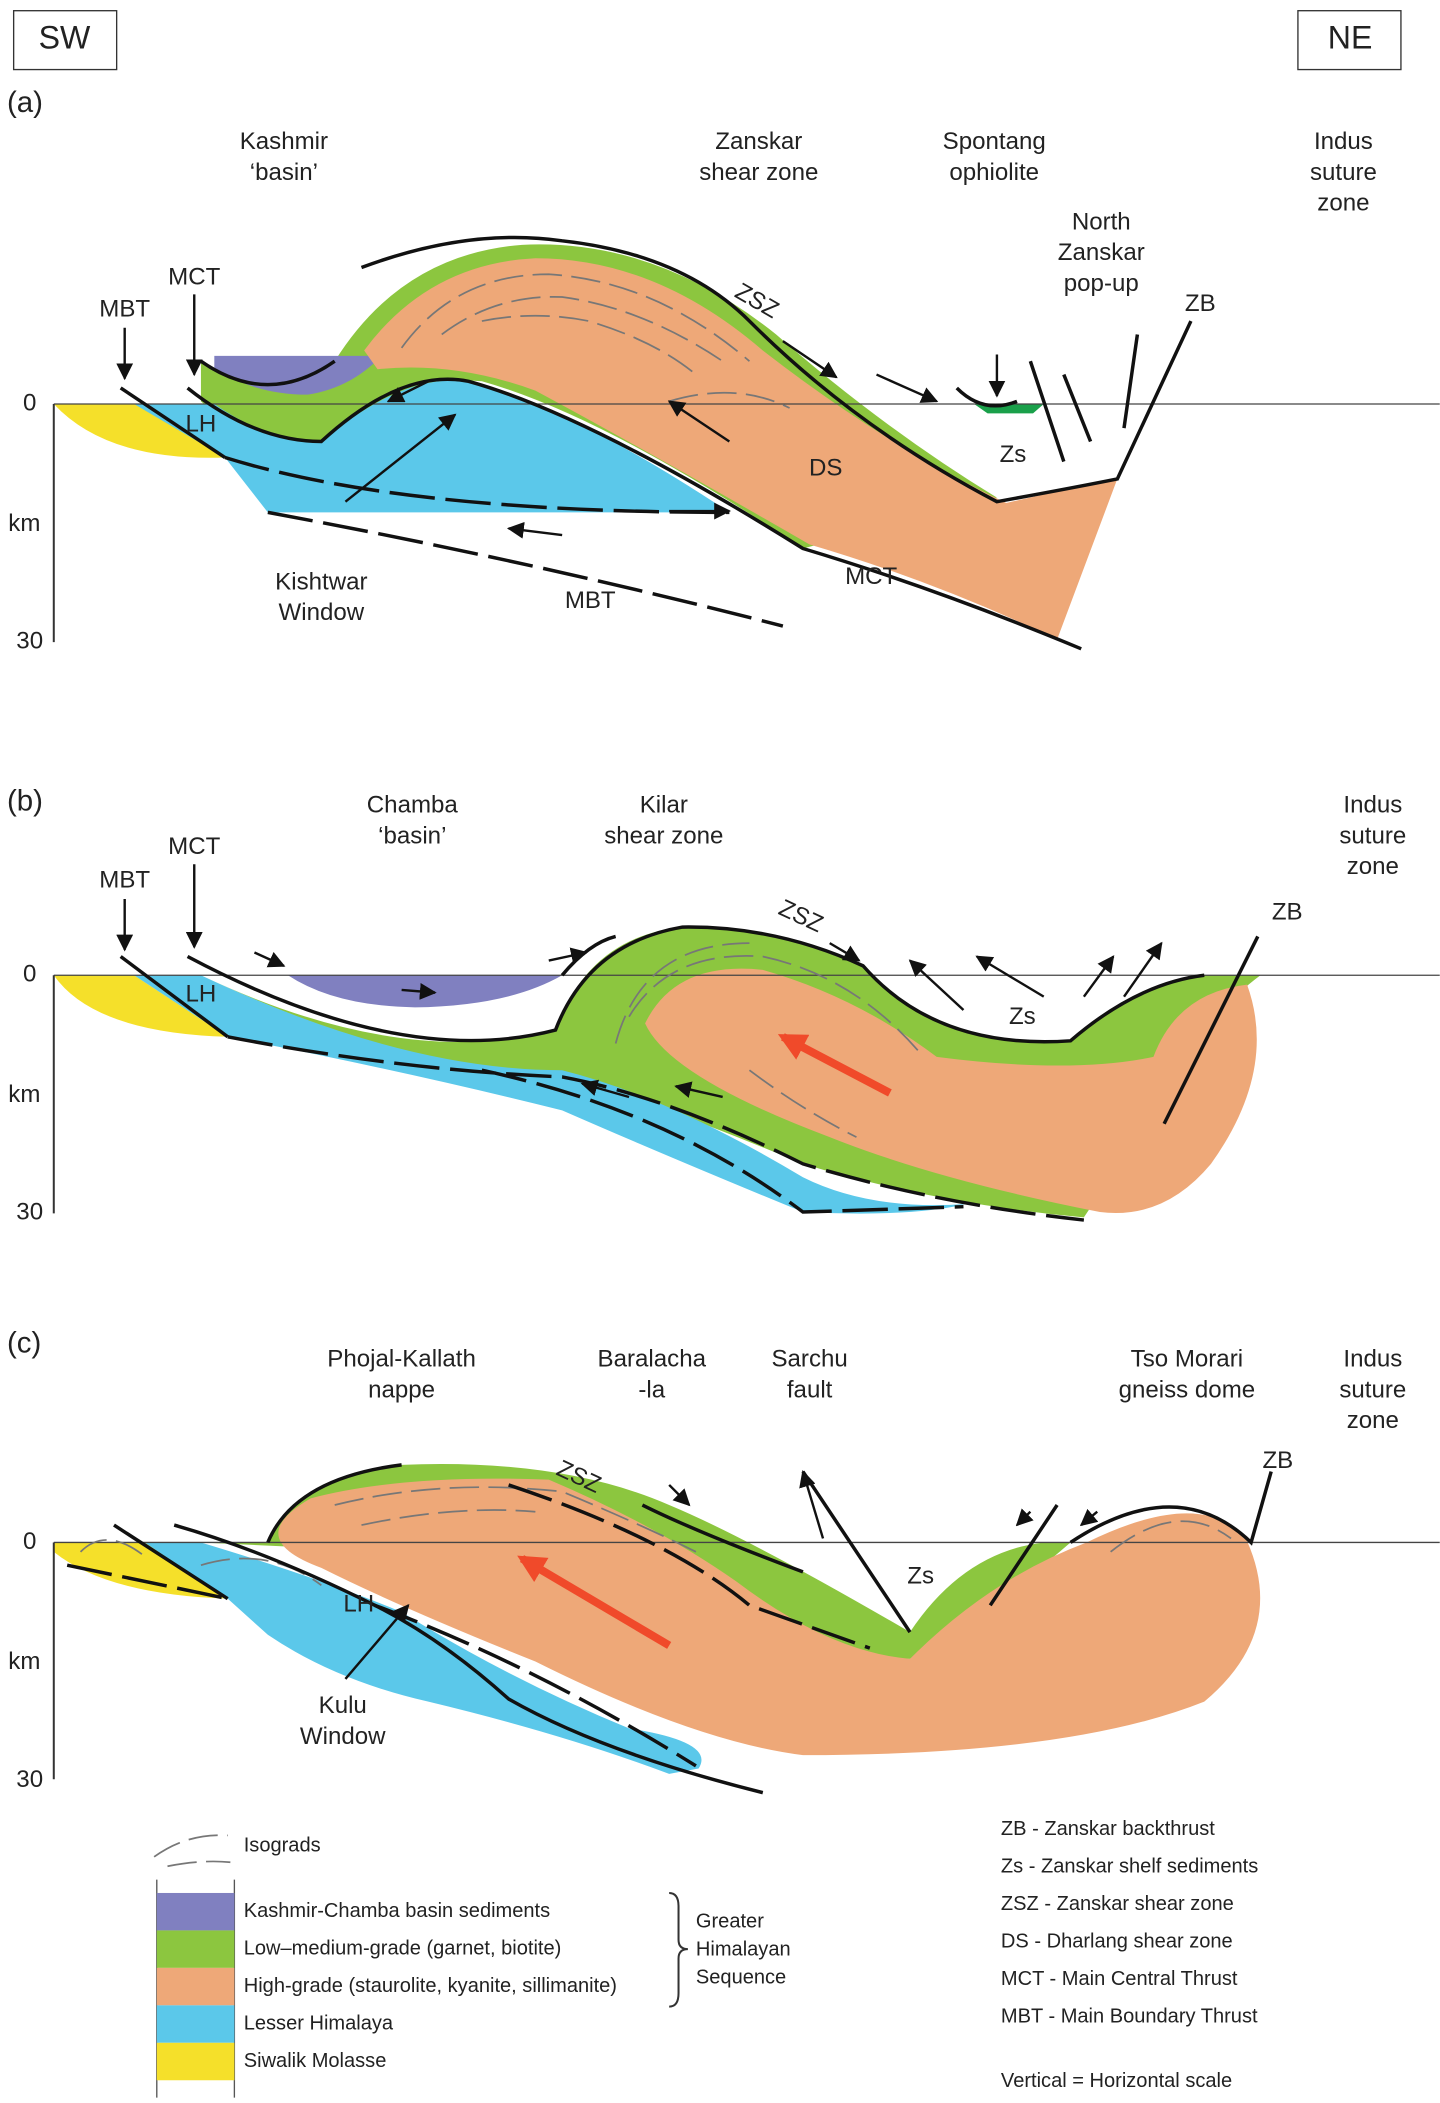 This screenshot has width=1440, height=2103. What do you see at coordinates (652, 1359) in the screenshot?
I see `label-line: Baralacha` at bounding box center [652, 1359].